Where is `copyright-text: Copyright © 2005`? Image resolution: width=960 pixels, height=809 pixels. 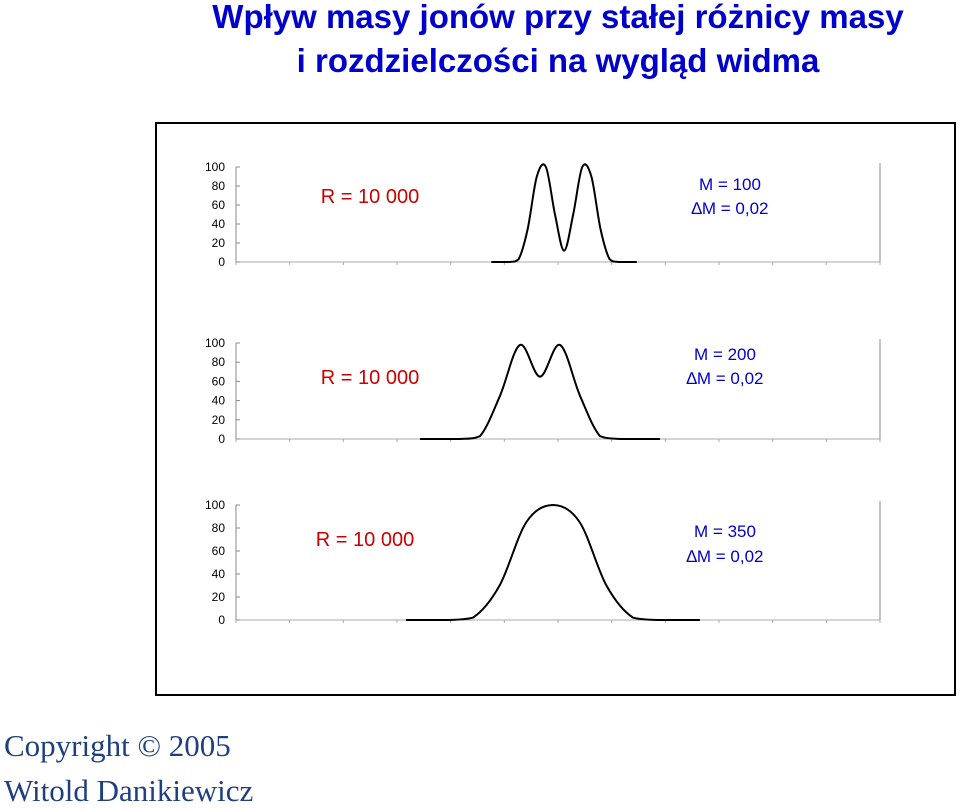 copyright-text: Copyright © 2005 is located at coordinates (117, 745).